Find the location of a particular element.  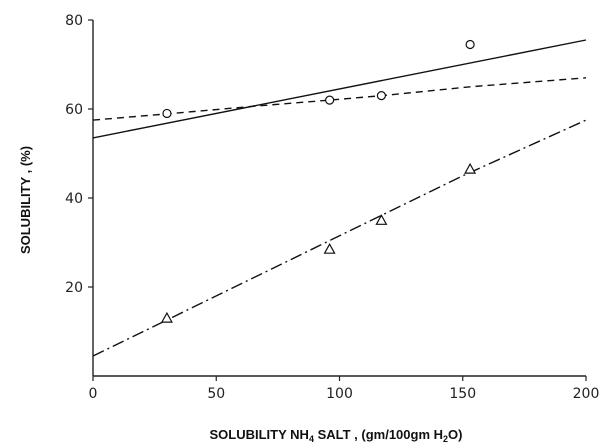

y-tick-label: 40 is located at coordinates (74, 199).